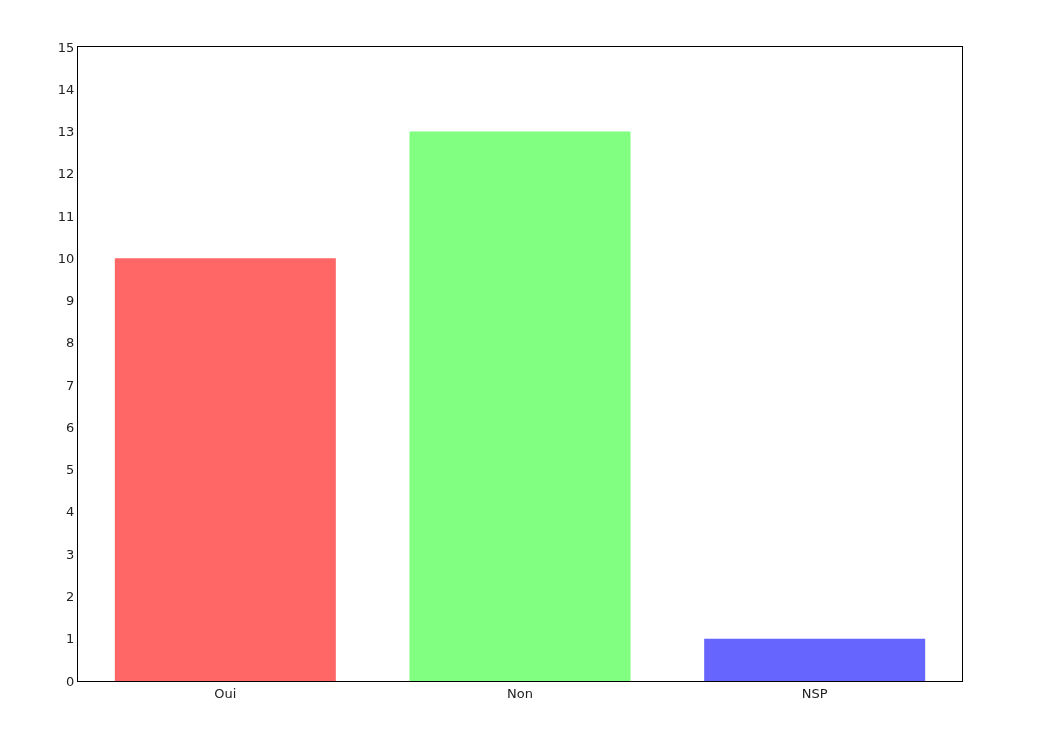  What do you see at coordinates (66, 132) in the screenshot?
I see `y-tick-label: 13` at bounding box center [66, 132].